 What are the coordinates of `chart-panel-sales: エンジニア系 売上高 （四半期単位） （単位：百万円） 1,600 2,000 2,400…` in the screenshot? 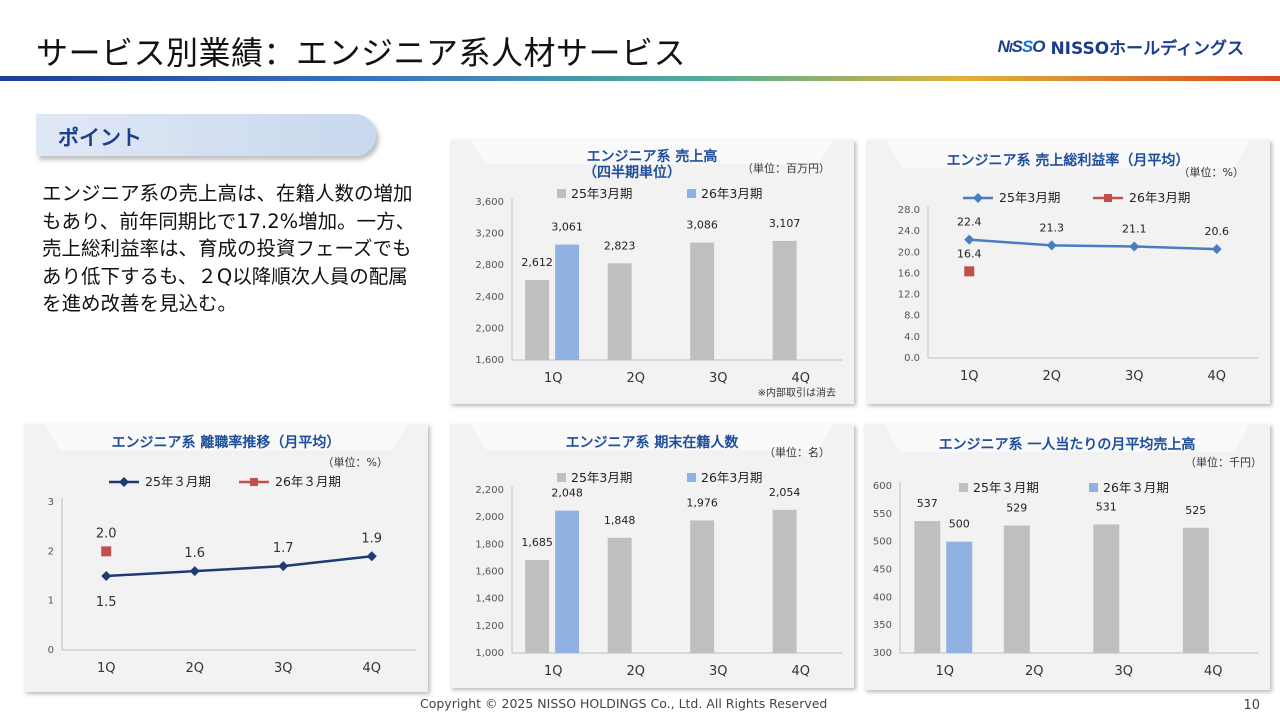 It's located at (652, 272).